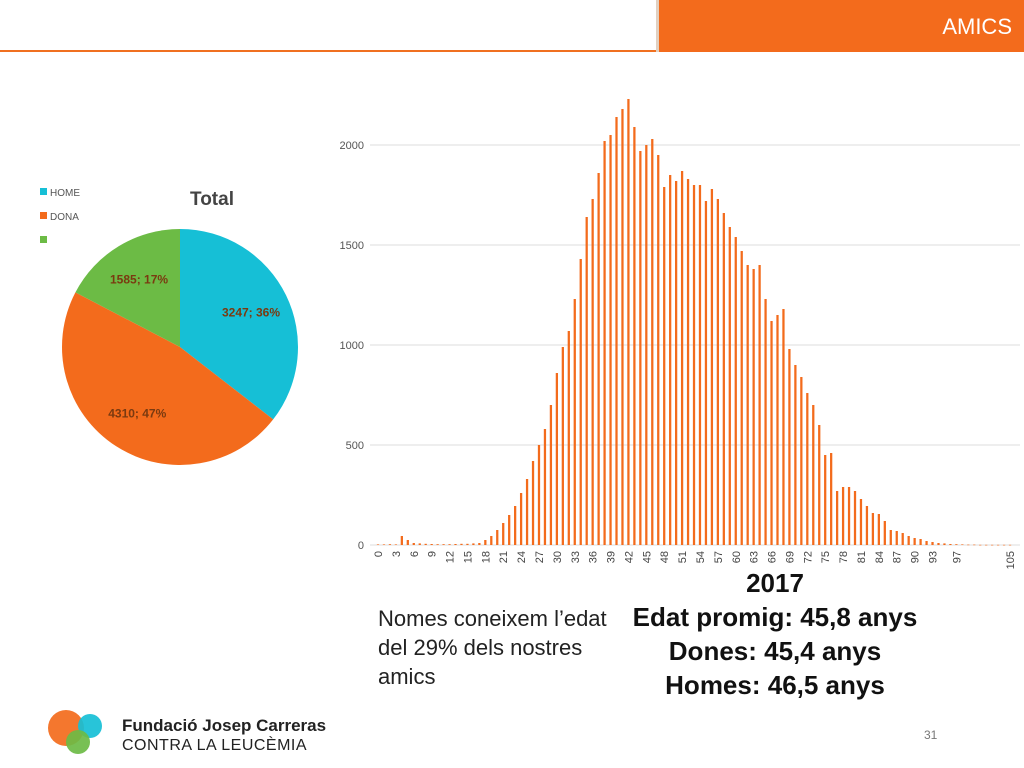  I want to click on bar-x-tick-label: 72, so click(808, 557).